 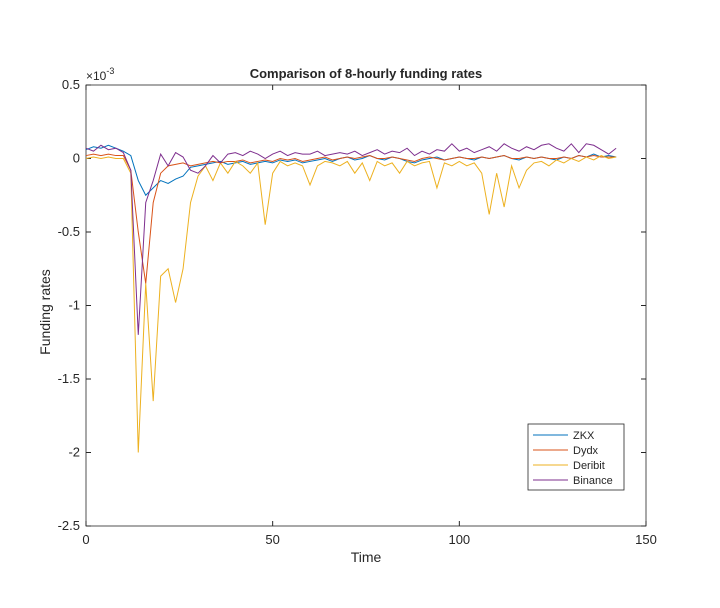 I want to click on y-tick-label: 0.5, so click(x=71, y=84).